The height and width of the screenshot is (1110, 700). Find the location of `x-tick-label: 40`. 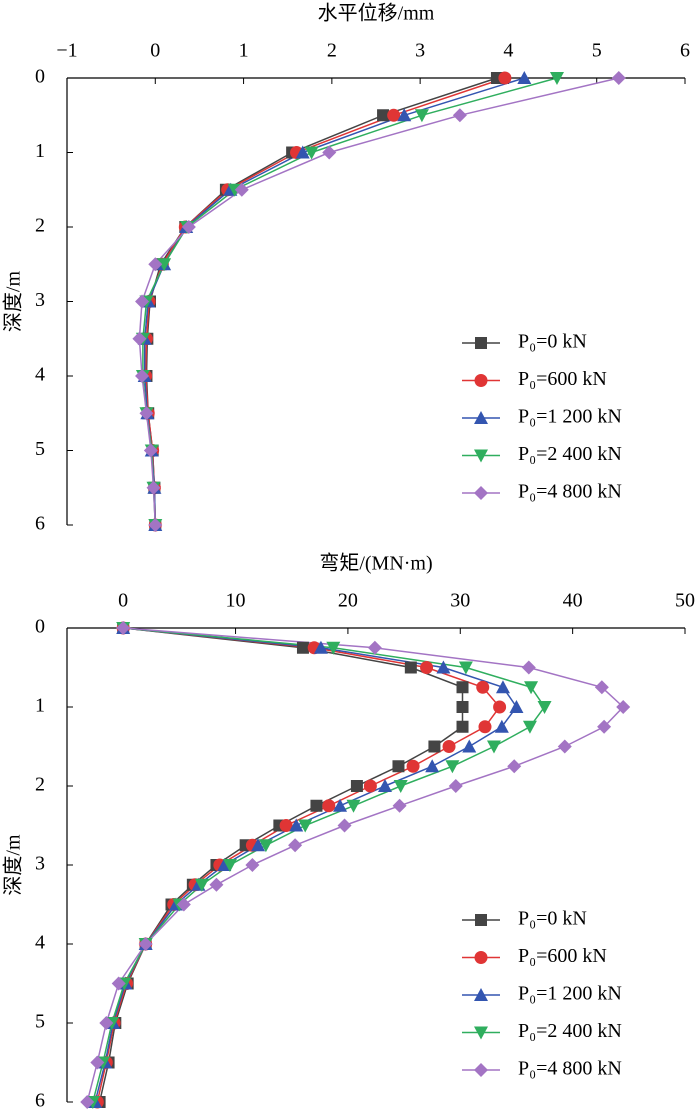

x-tick-label: 40 is located at coordinates (573, 601).